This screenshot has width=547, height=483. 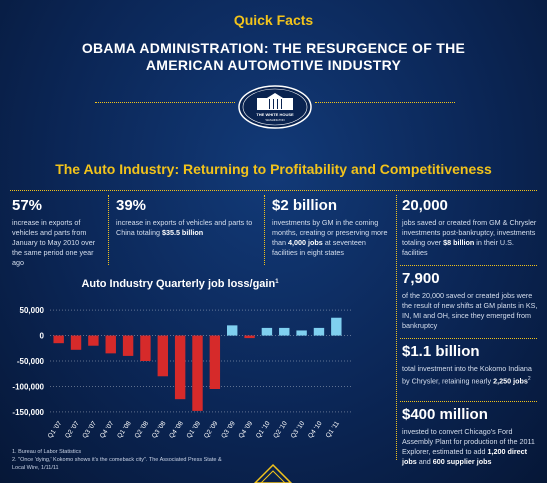 What do you see at coordinates (246, 430) in the screenshot?
I see `x-tick-label: Q4 '09` at bounding box center [246, 430].